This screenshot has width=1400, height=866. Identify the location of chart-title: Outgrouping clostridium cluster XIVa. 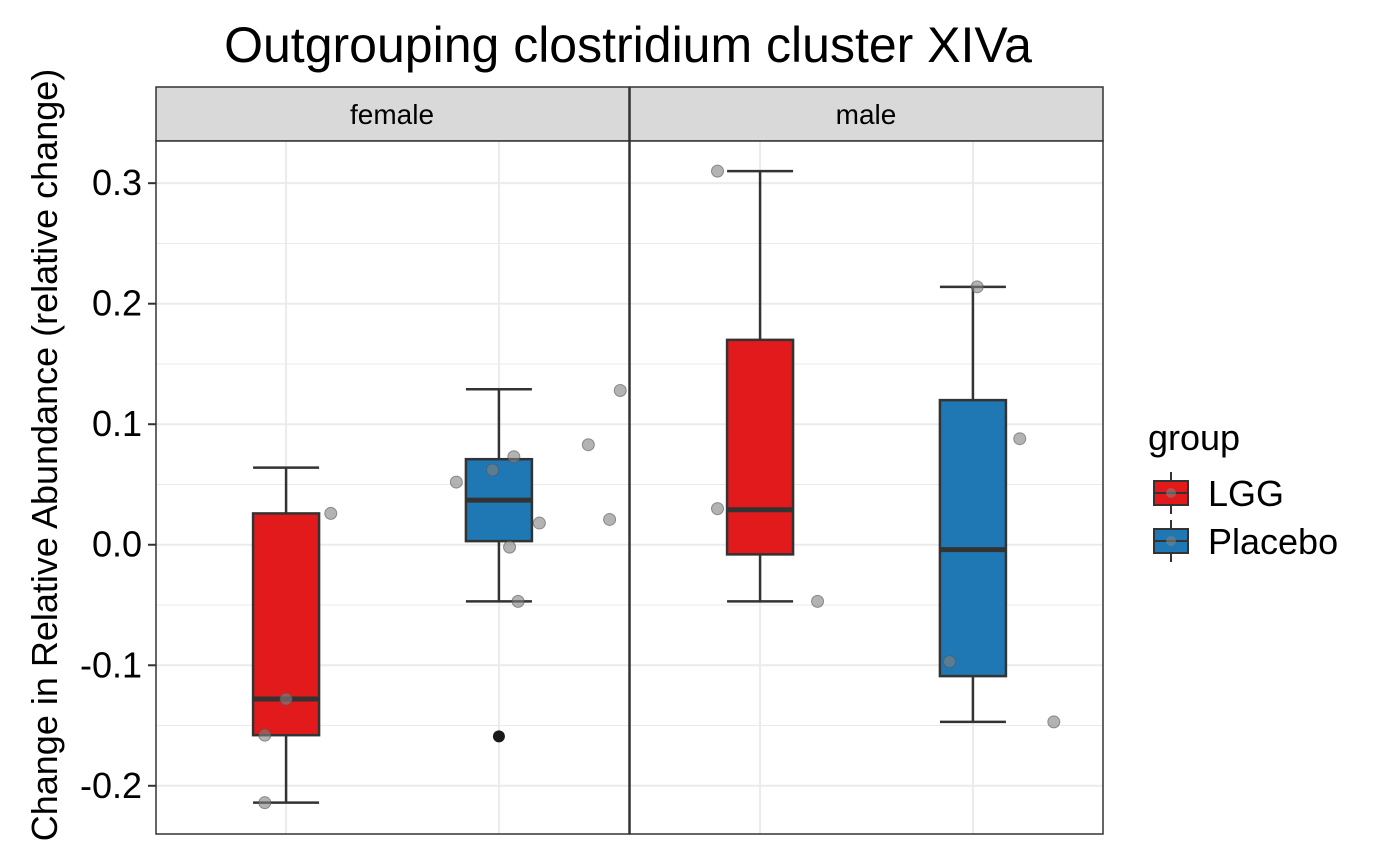
(628, 45).